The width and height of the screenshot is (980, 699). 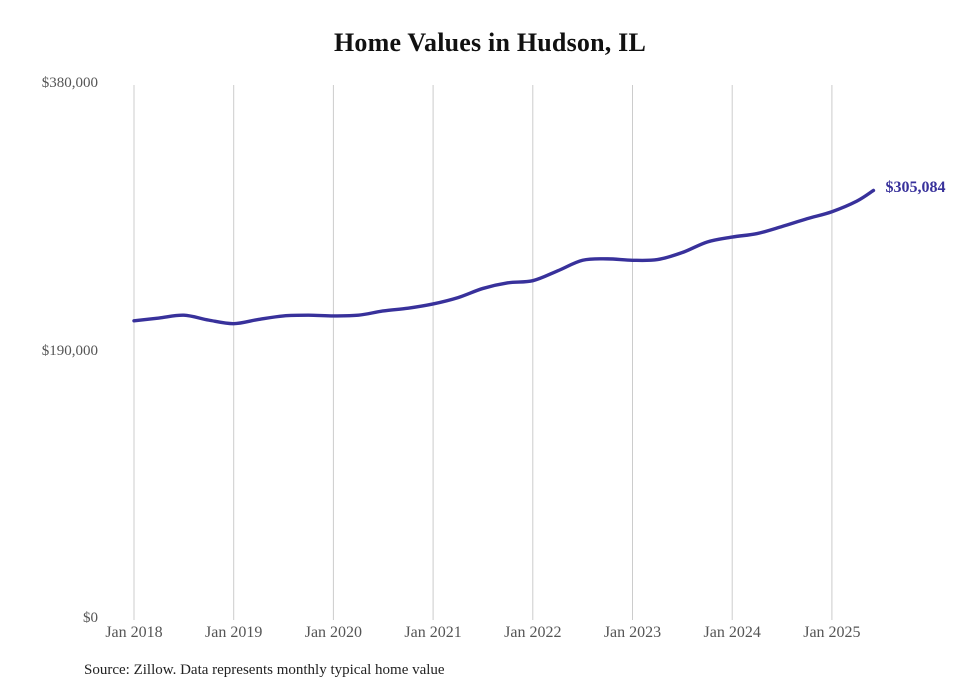 I want to click on x-axis-tick-label: Jan 2019, so click(x=234, y=632).